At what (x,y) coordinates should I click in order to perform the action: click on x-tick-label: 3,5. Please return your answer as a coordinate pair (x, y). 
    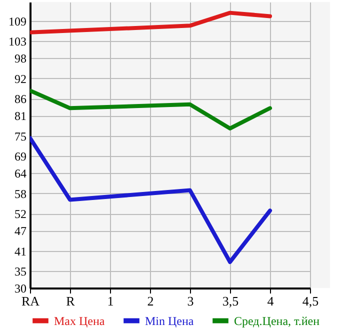
    Looking at the image, I should click on (230, 301).